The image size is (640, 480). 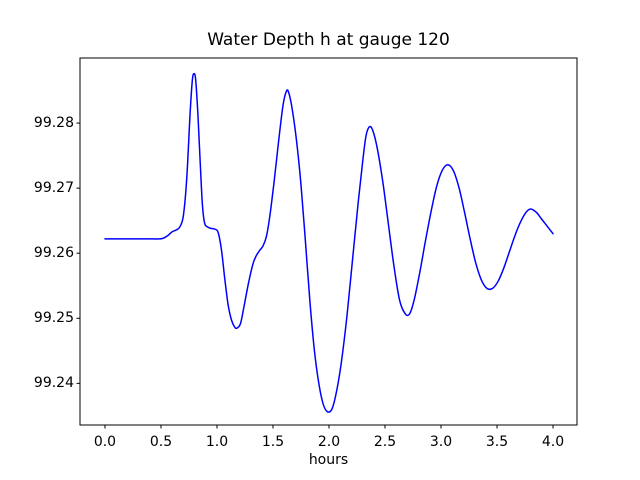 I want to click on x-tick-label: 0.5, so click(x=161, y=442).